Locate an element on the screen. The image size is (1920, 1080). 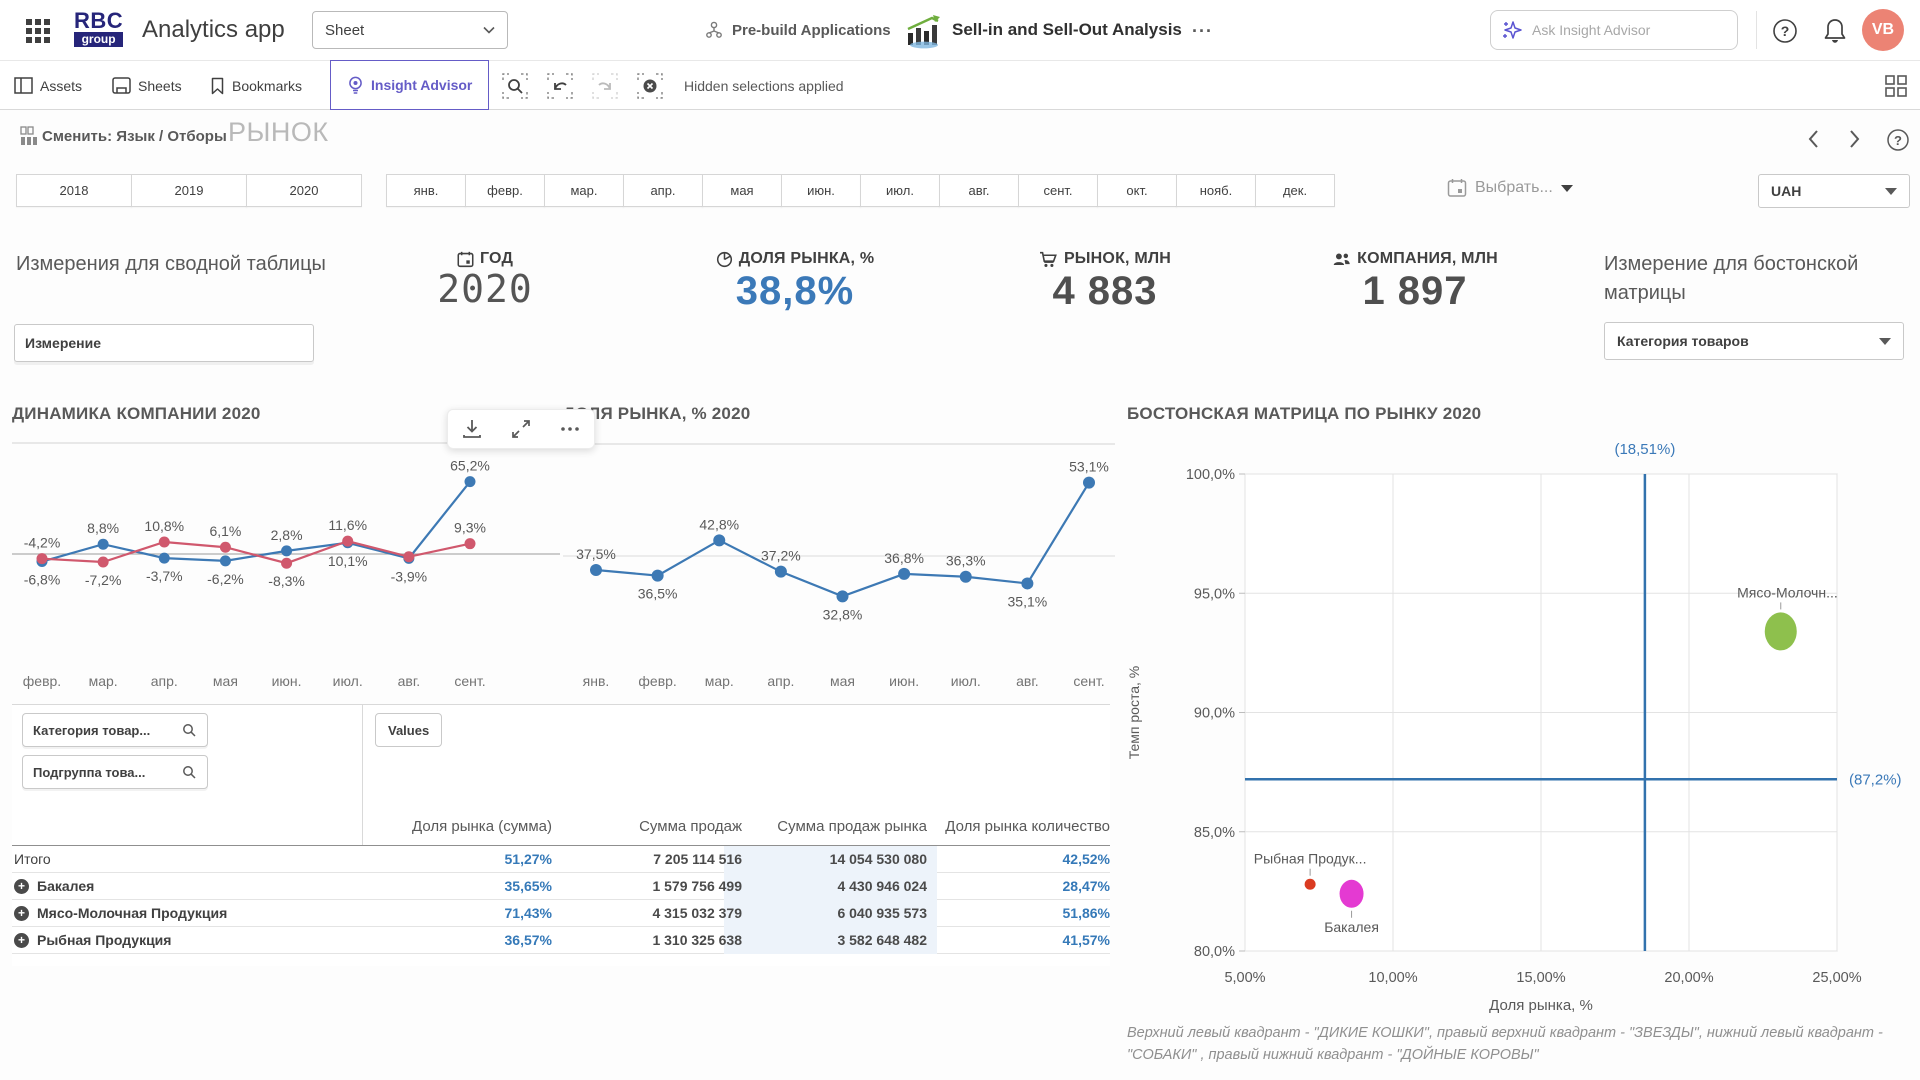
values-button: Values is located at coordinates (409, 730).